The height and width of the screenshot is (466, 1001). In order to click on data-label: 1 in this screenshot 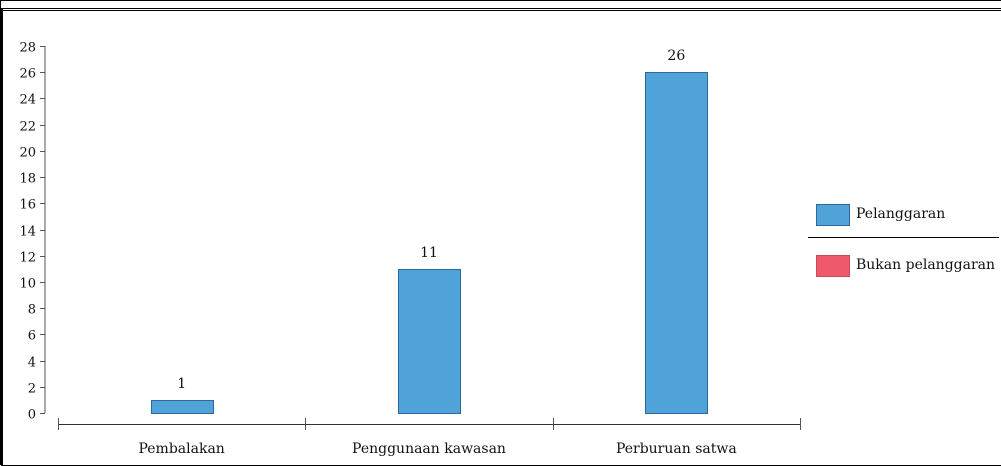, I will do `click(181, 384)`.